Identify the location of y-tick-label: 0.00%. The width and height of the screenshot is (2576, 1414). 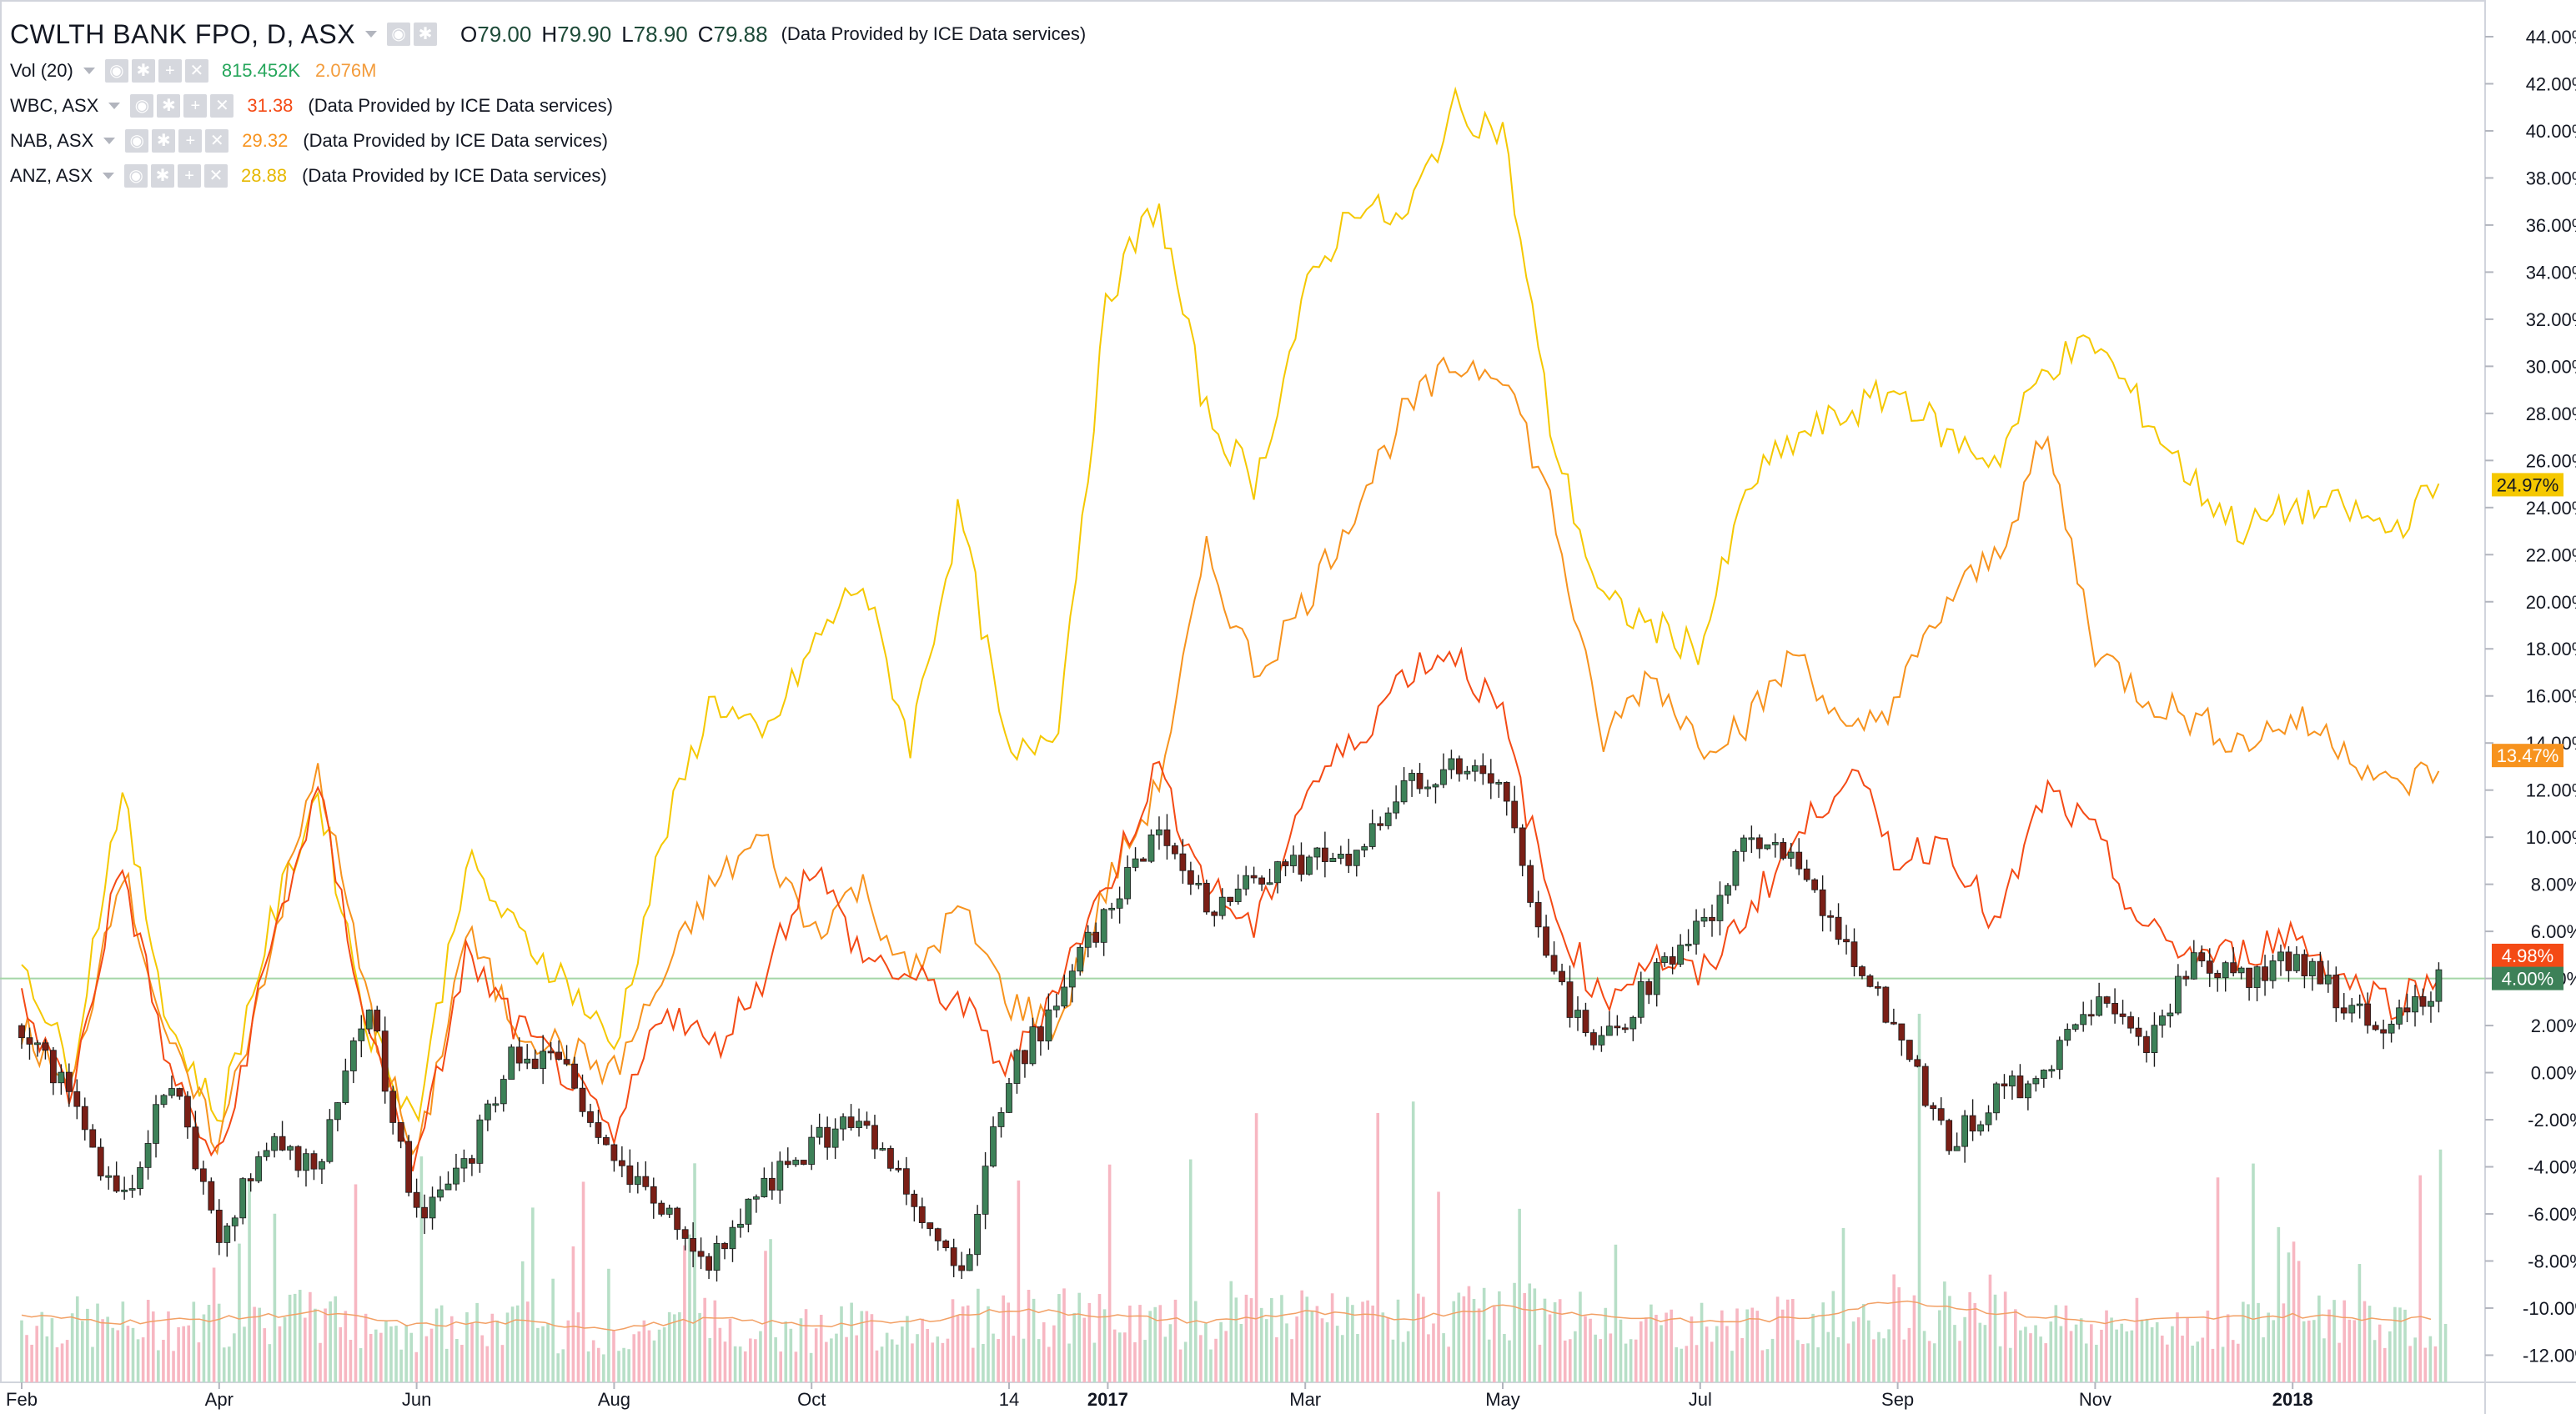
(2553, 1073).